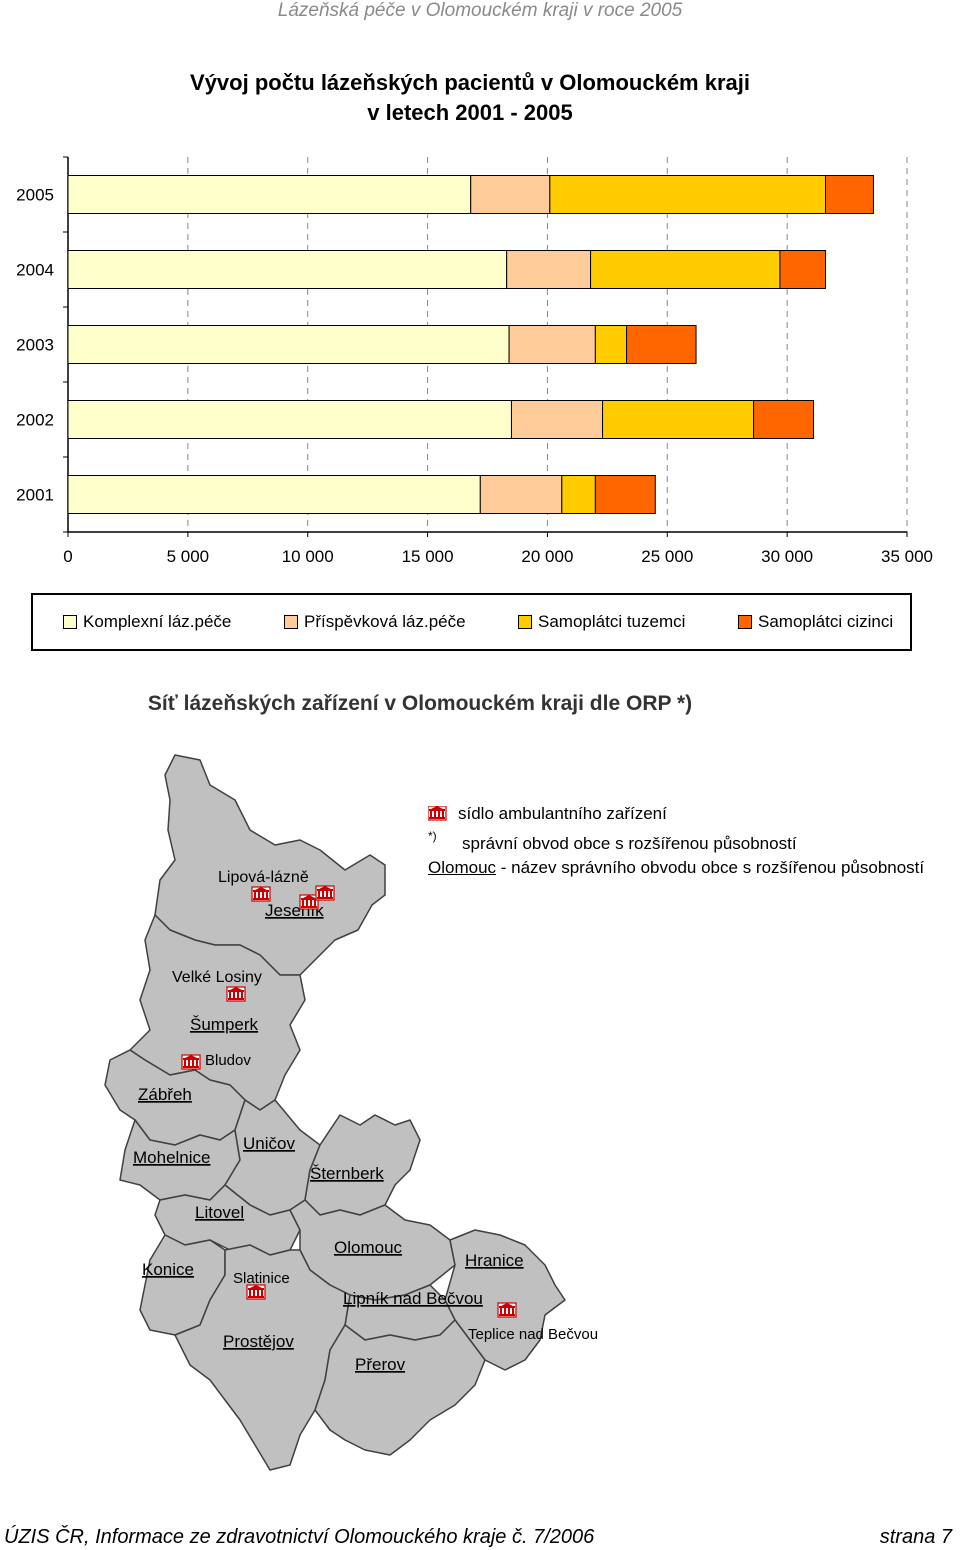  What do you see at coordinates (228, 1060) in the screenshot?
I see `spa-label: Bludov` at bounding box center [228, 1060].